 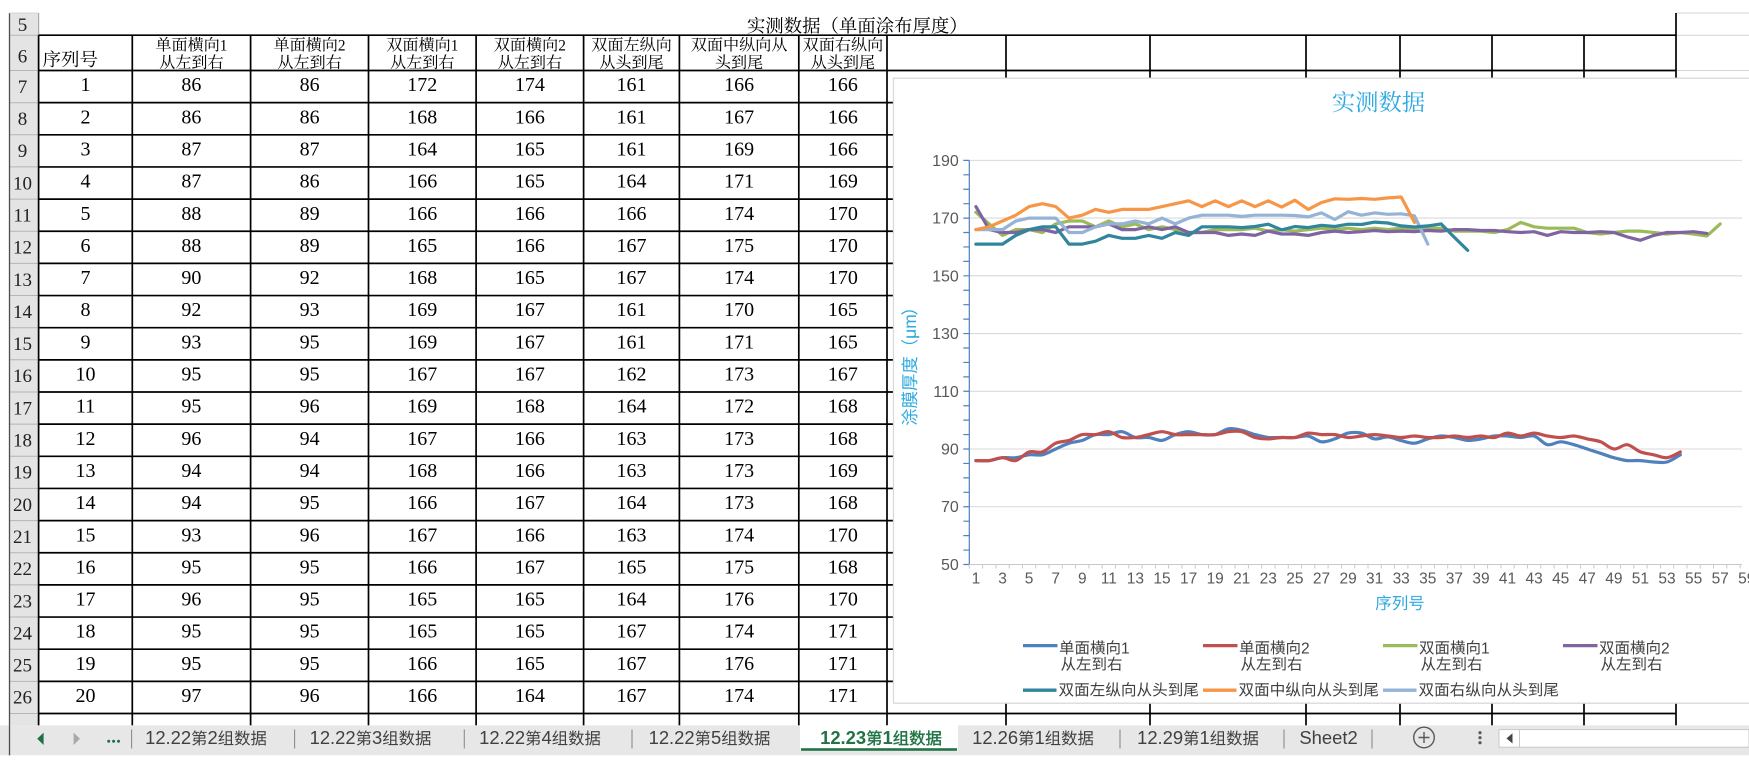 What do you see at coordinates (995, 737) in the screenshot?
I see `svg-text: 12.26` at bounding box center [995, 737].